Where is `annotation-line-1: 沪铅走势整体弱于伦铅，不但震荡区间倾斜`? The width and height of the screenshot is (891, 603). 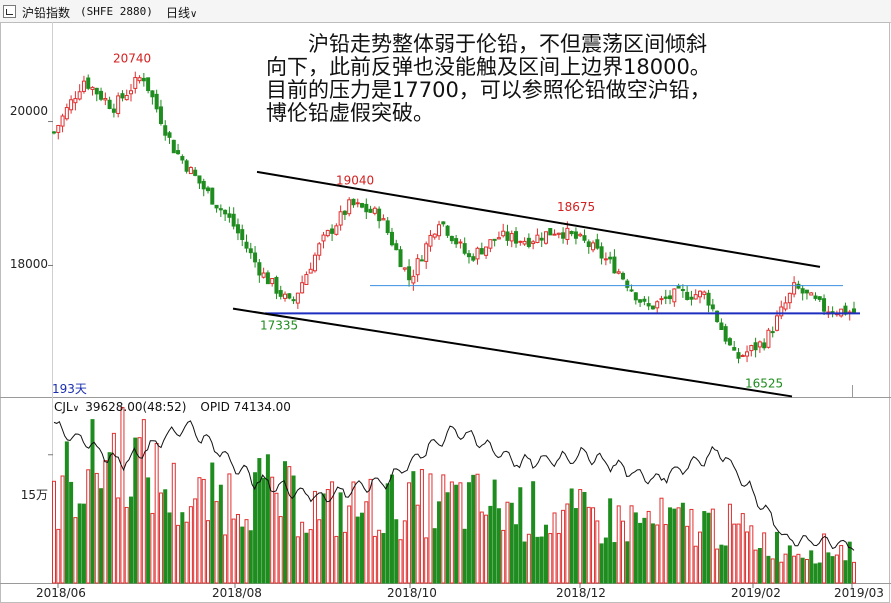
annotation-line-1: 沪铅走势整体弱于伦铅，不但震荡区间倾斜 is located at coordinates (507, 44).